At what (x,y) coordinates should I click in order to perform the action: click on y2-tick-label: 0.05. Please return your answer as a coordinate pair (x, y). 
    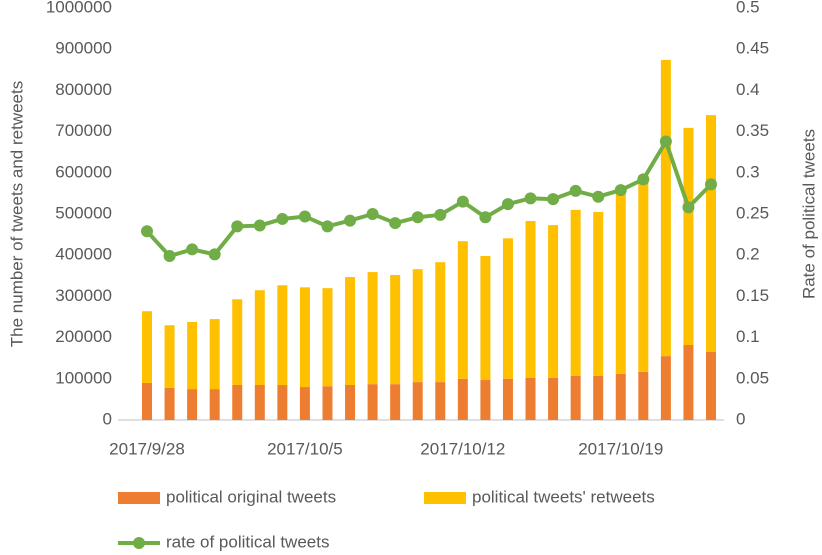
    Looking at the image, I should click on (752, 377).